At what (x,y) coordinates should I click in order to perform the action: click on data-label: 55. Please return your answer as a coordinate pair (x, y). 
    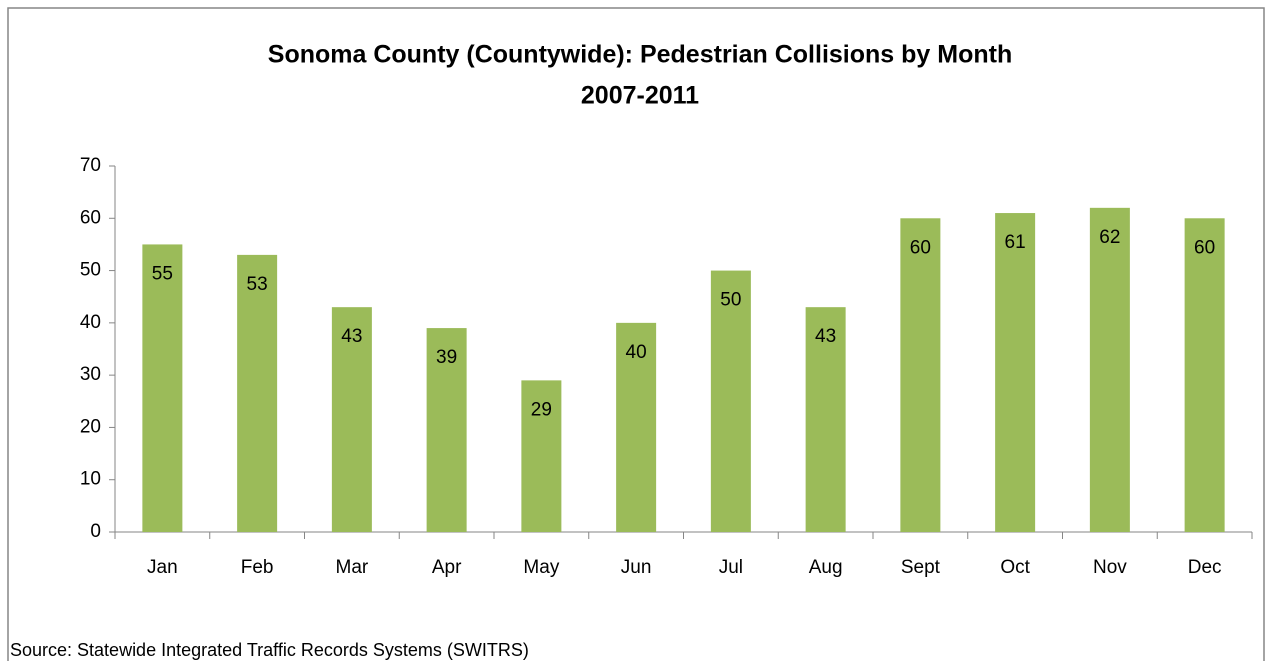
    Looking at the image, I should click on (162, 273).